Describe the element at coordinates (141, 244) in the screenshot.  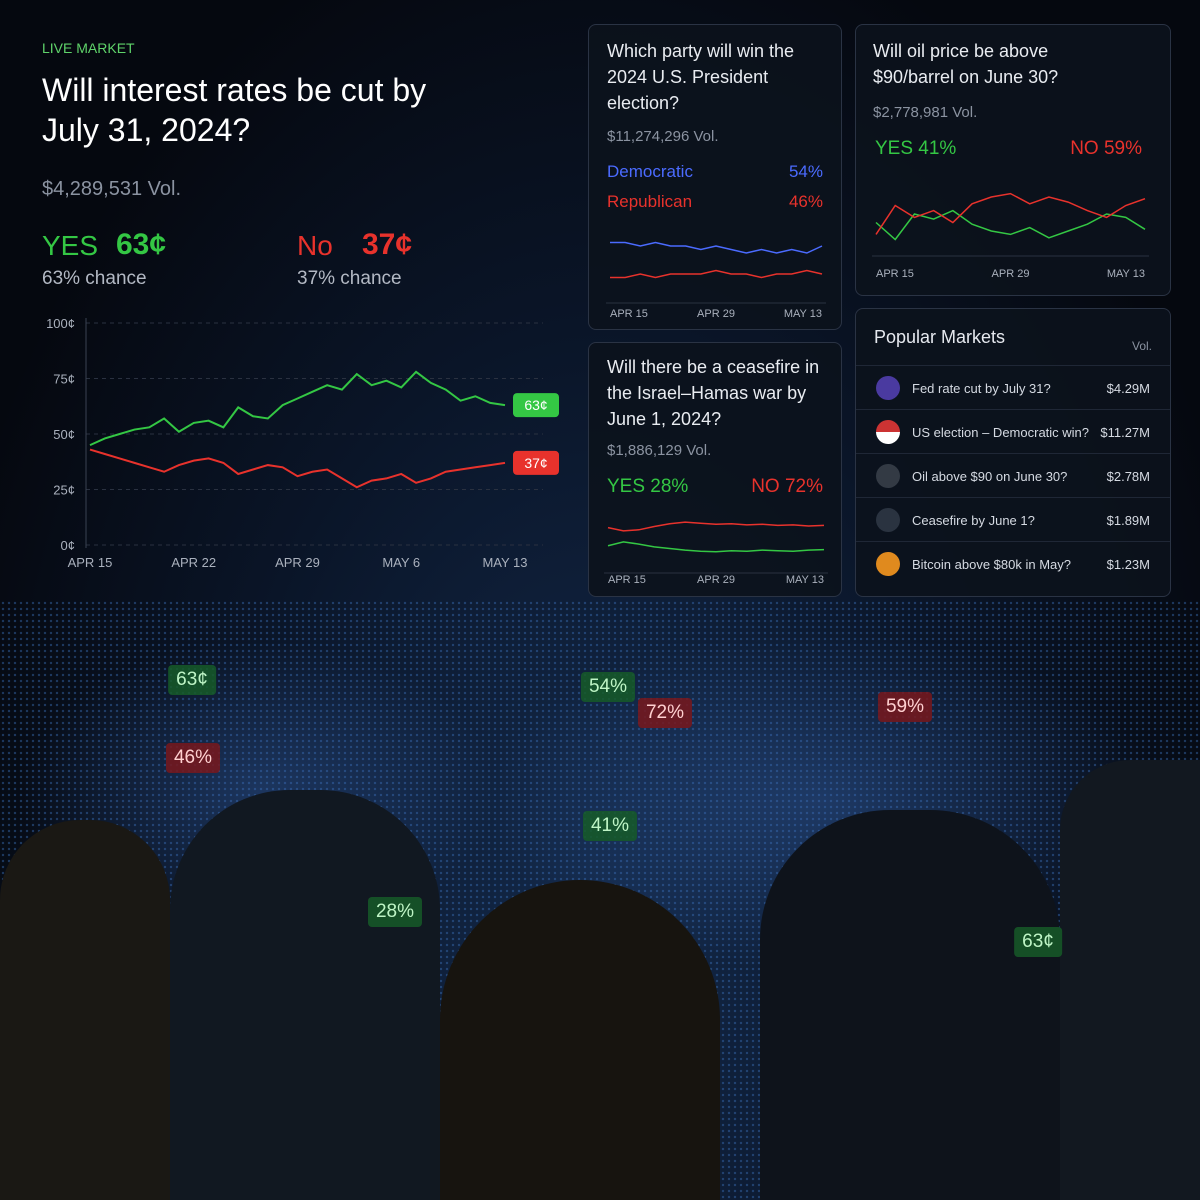
I see `yes-price: 63¢` at that location.